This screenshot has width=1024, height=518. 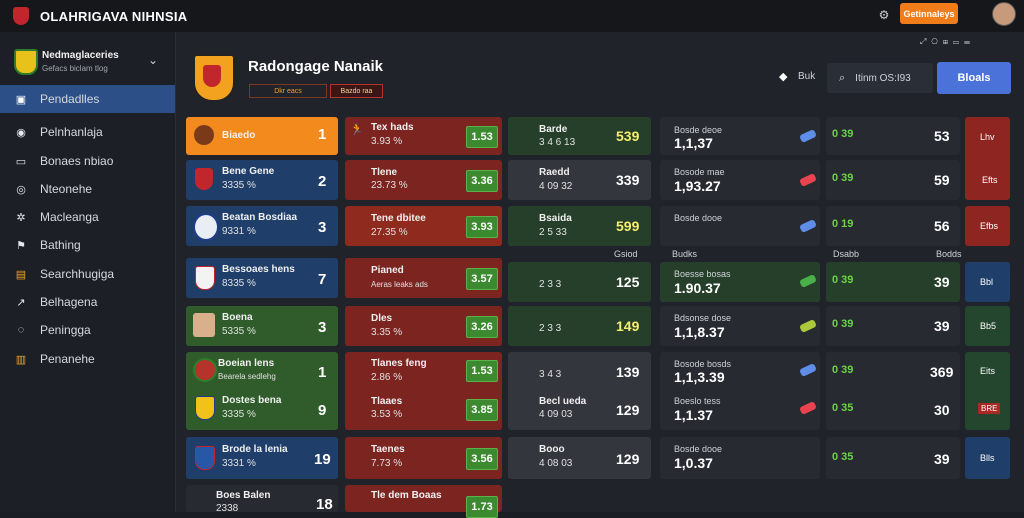 What do you see at coordinates (204, 179) in the screenshot?
I see `team-crest` at bounding box center [204, 179].